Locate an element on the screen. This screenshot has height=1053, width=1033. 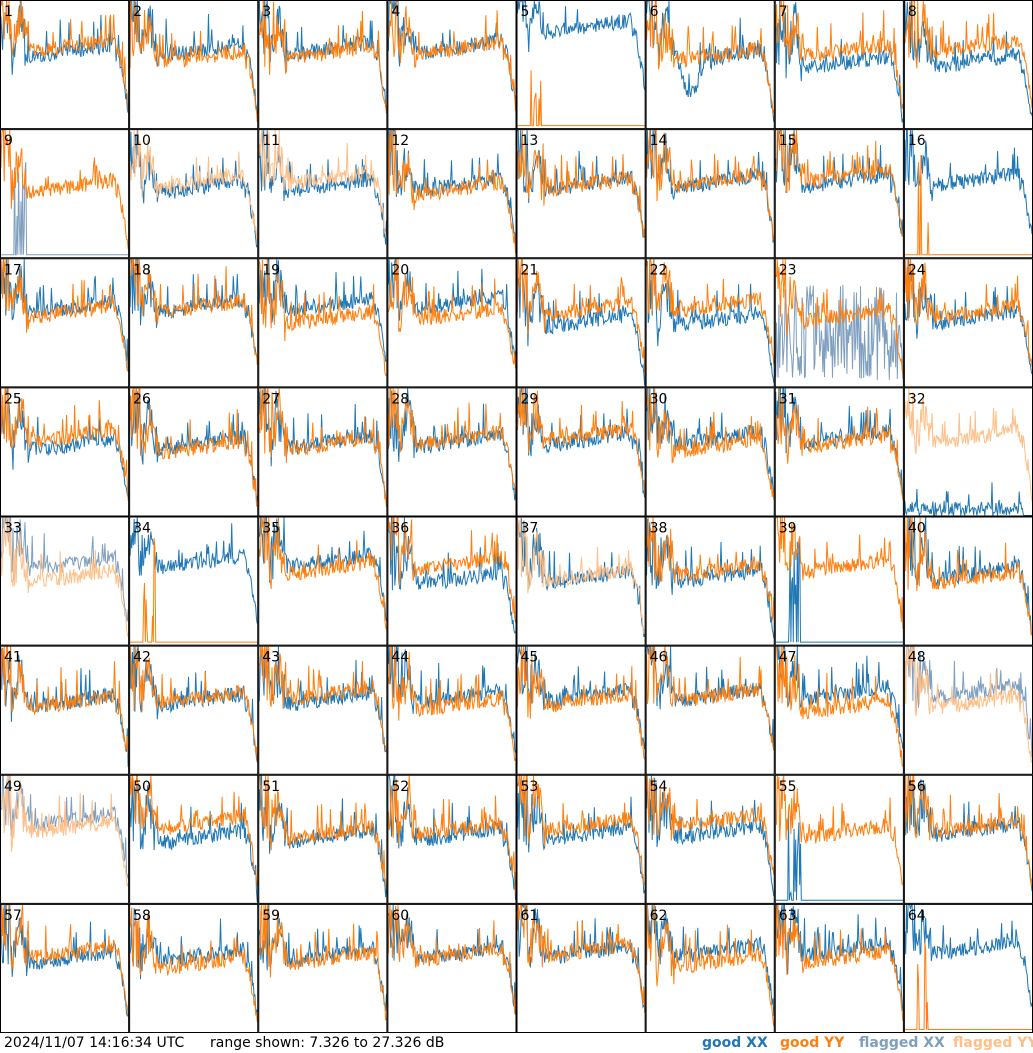
panel-label: 9 is located at coordinates (8, 141).